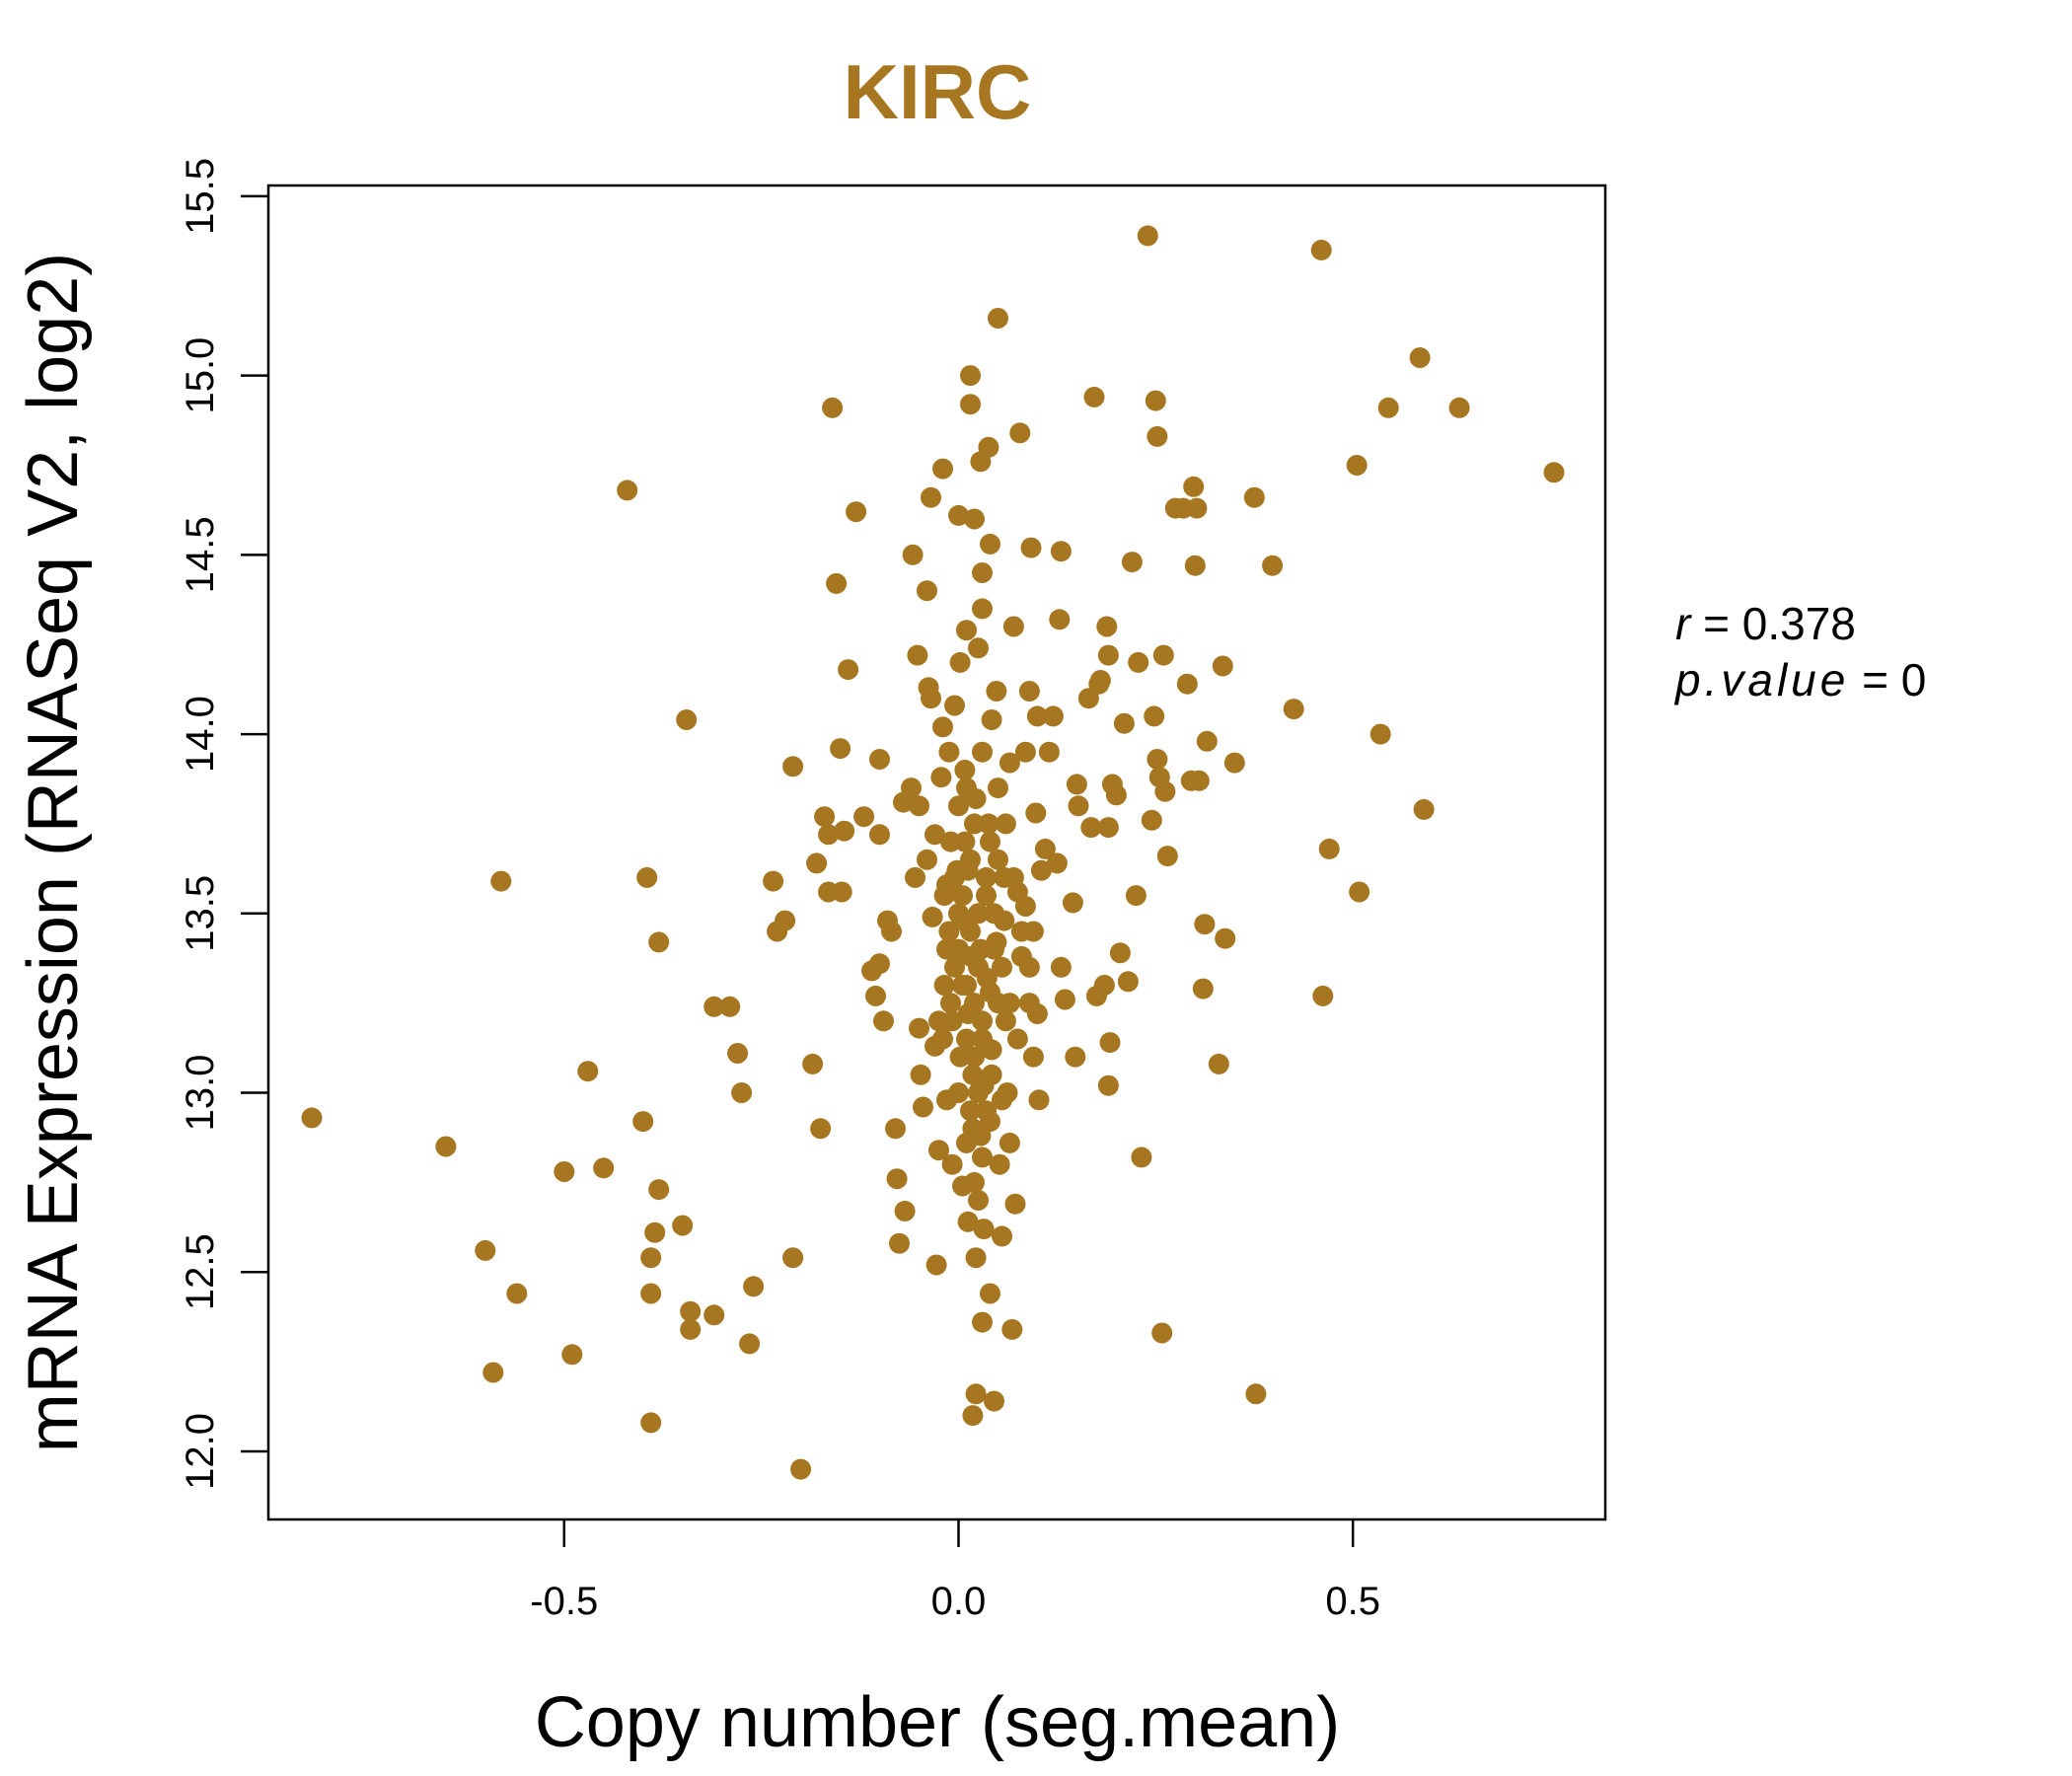 This screenshot has height=1776, width=2072. I want to click on p-label: p.value, so click(1761, 680).